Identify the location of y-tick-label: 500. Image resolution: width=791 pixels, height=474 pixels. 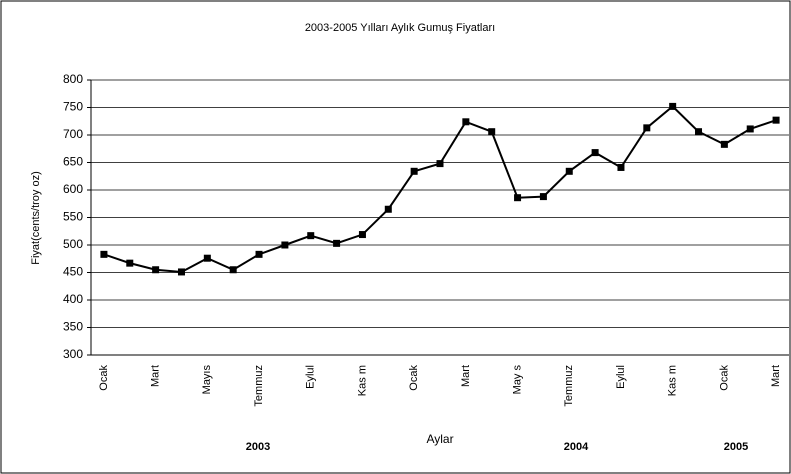
(73, 244).